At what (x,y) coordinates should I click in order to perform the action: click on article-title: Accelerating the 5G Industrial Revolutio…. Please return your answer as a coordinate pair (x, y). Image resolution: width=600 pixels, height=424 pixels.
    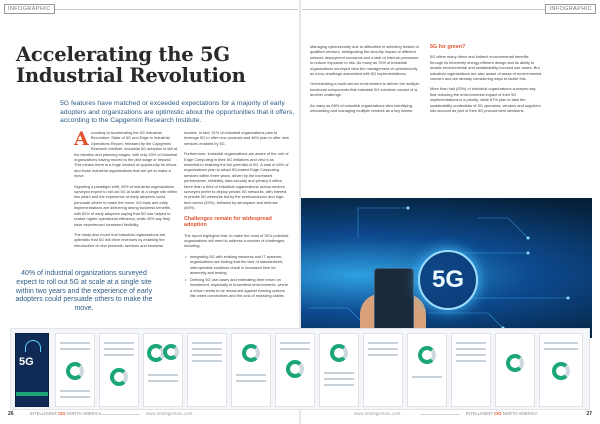
    Looking at the image, I should click on (131, 65).